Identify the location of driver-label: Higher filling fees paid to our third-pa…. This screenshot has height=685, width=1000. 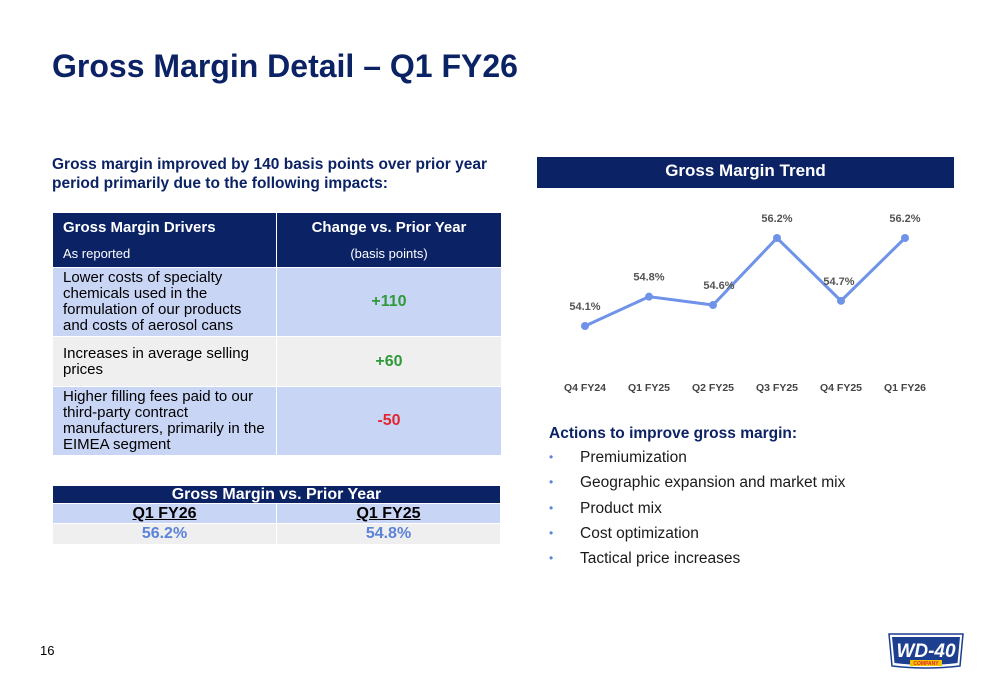
(164, 421).